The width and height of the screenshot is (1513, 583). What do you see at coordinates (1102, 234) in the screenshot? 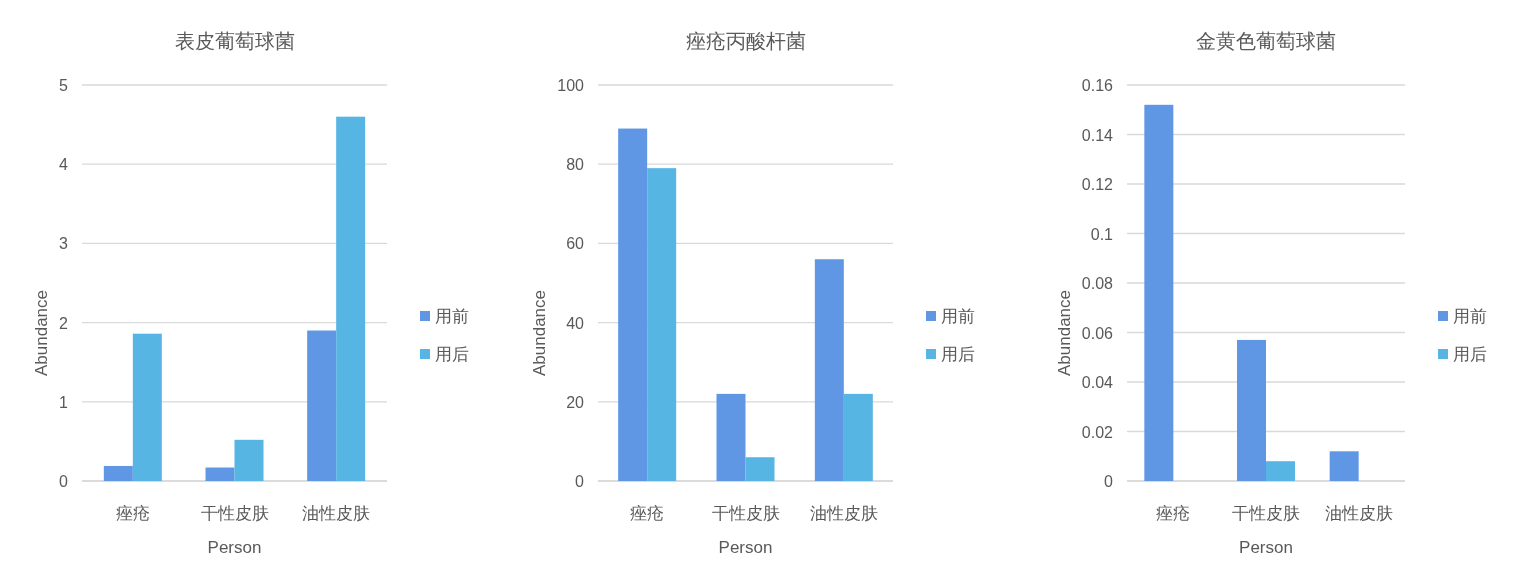
I see `y-tick-label: 0.1` at bounding box center [1102, 234].